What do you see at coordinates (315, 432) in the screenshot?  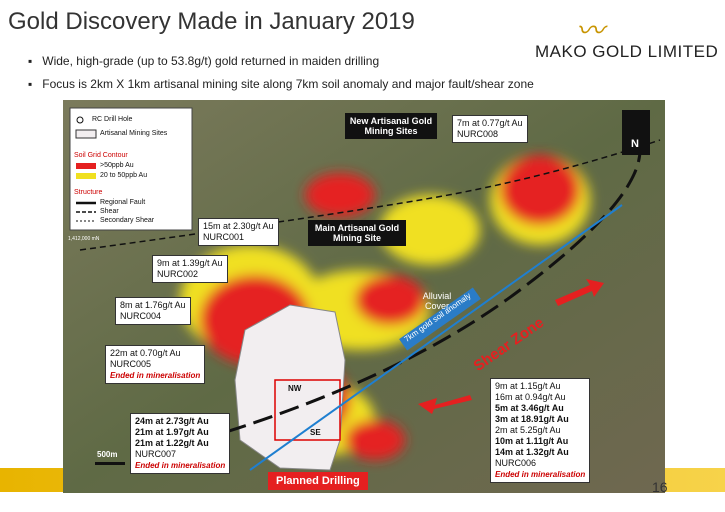 I see `se-label: SE` at bounding box center [315, 432].